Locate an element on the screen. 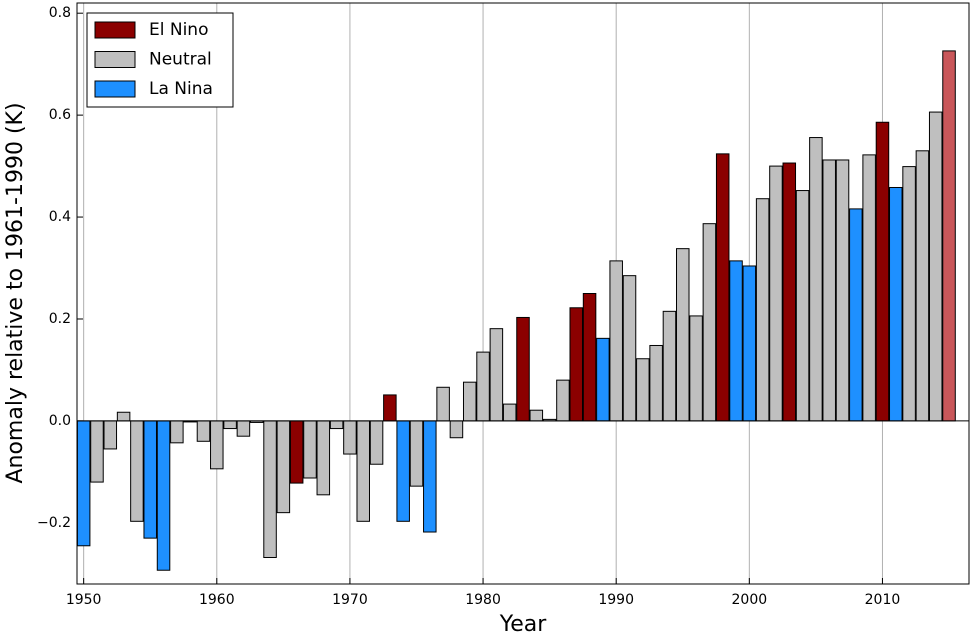  x-axis-label: Year is located at coordinates (523, 624).